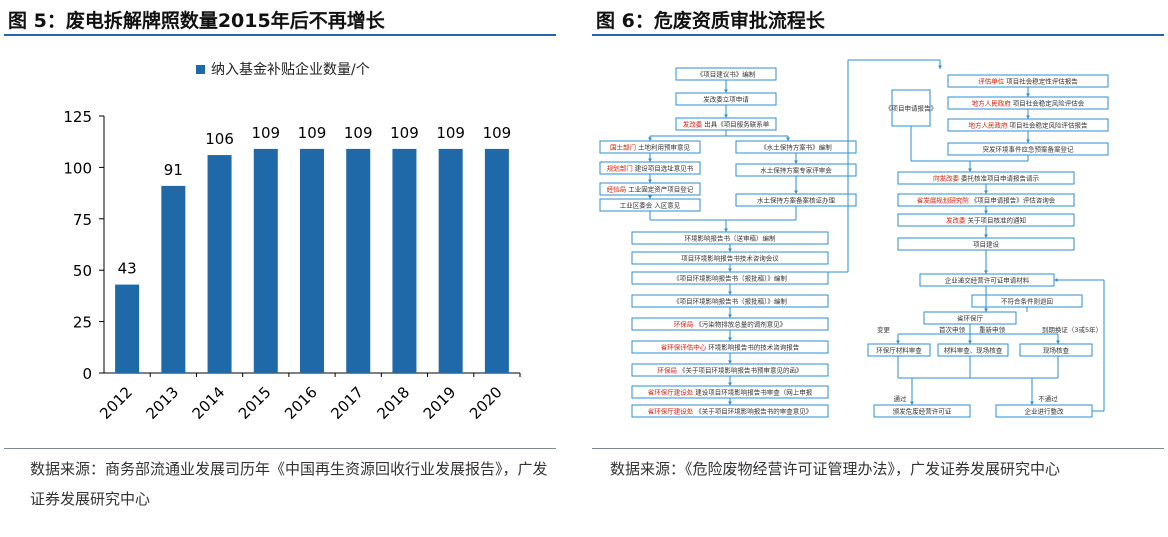  What do you see at coordinates (394, 403) in the screenshot?
I see `x-tick-label-2018: 2018` at bounding box center [394, 403].